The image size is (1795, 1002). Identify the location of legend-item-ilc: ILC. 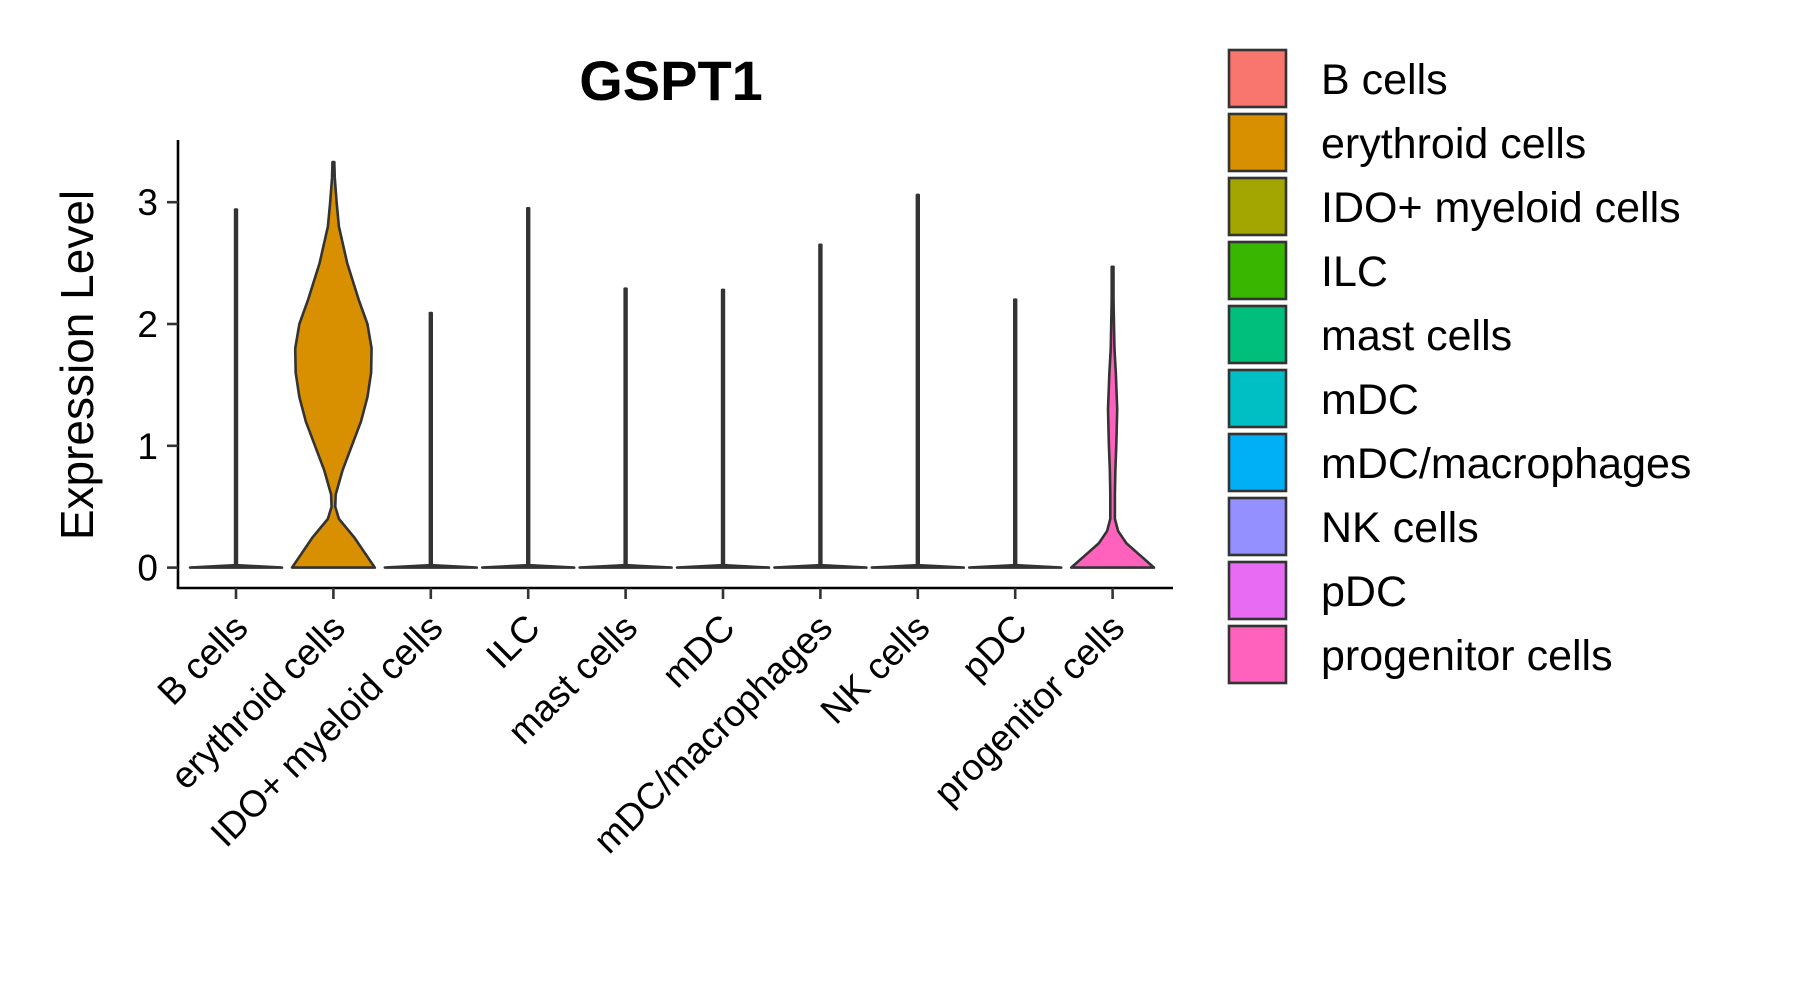
(1307, 270).